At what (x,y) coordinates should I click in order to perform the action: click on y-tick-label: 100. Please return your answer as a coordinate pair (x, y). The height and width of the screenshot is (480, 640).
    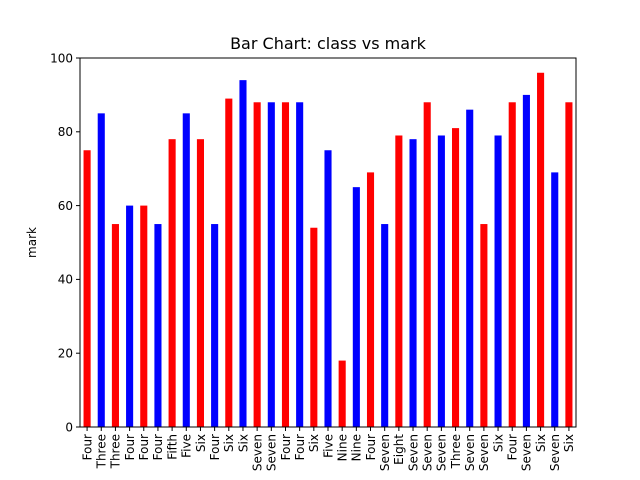
    Looking at the image, I should click on (61, 58).